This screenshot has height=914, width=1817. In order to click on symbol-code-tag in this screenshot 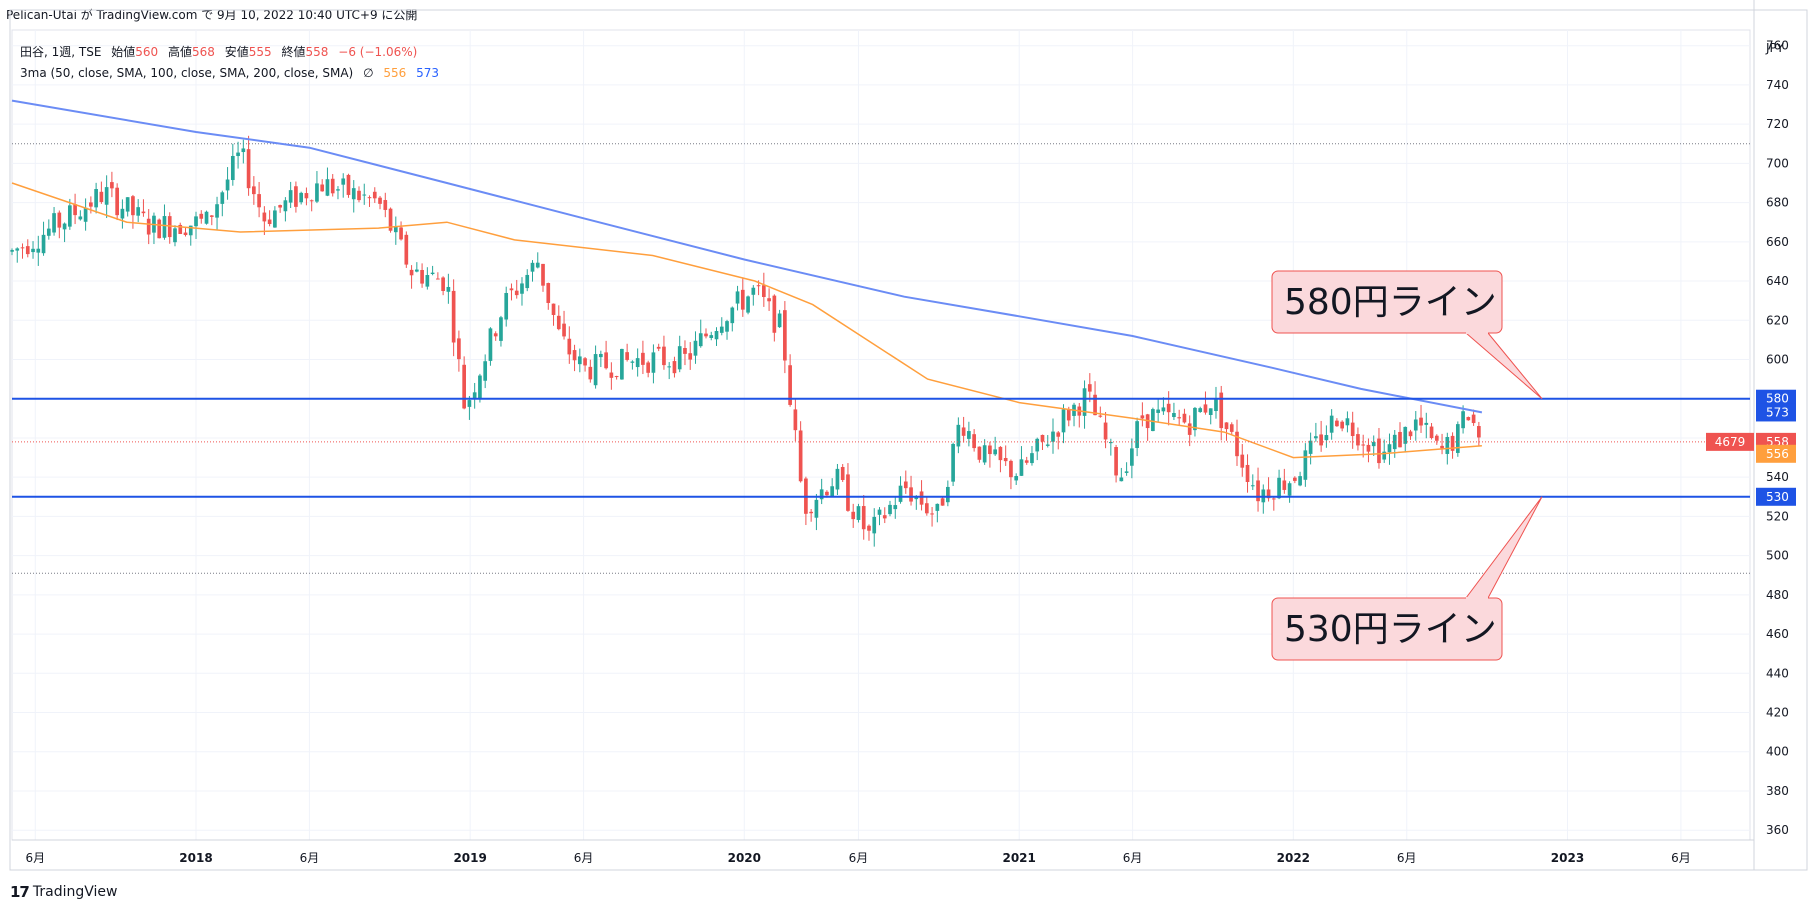, I will do `click(1730, 441)`.